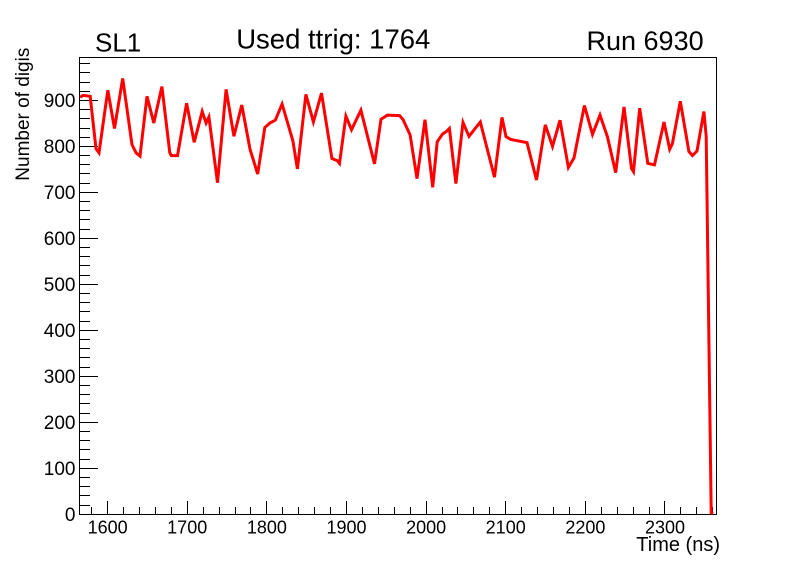  I want to click on svg-text: 1900, so click(346, 528).